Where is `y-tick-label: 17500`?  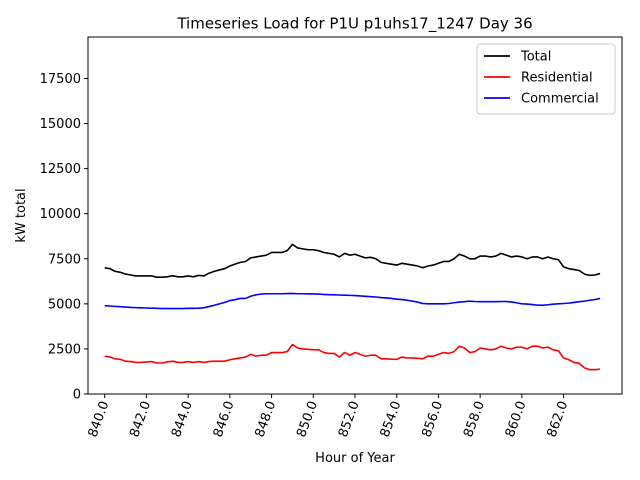 y-tick-label: 17500 is located at coordinates (60, 79).